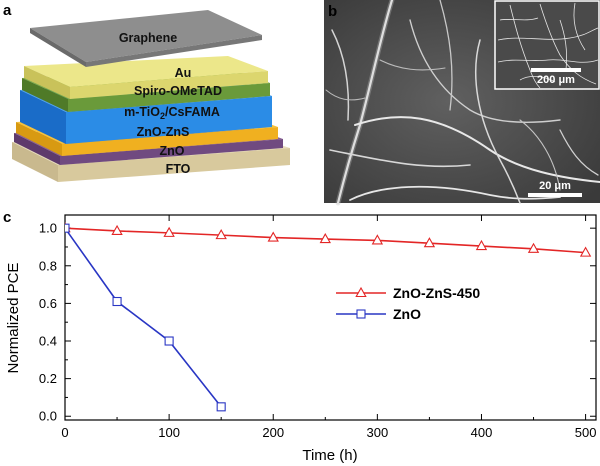 This screenshot has height=466, width=600. Describe the element at coordinates (408, 303) in the screenshot. I see `legend: ZnO-ZnS-450 ZnO` at that location.